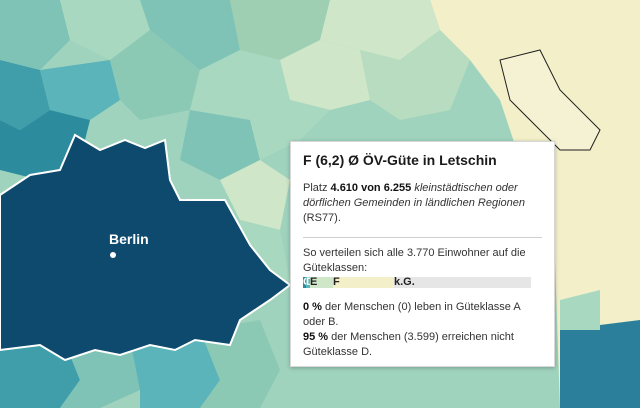 The image size is (640, 408). I want to click on class-distribution-bar: C D E F k.G., so click(417, 282).